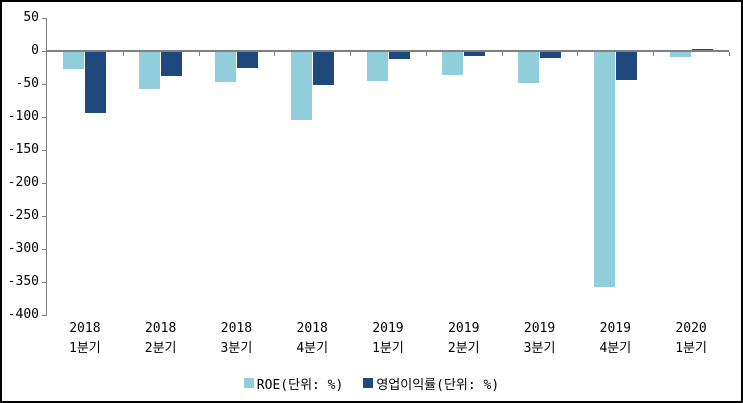 The width and height of the screenshot is (743, 403). What do you see at coordinates (23, 281) in the screenshot?
I see `y-tick-label: -350` at bounding box center [23, 281].